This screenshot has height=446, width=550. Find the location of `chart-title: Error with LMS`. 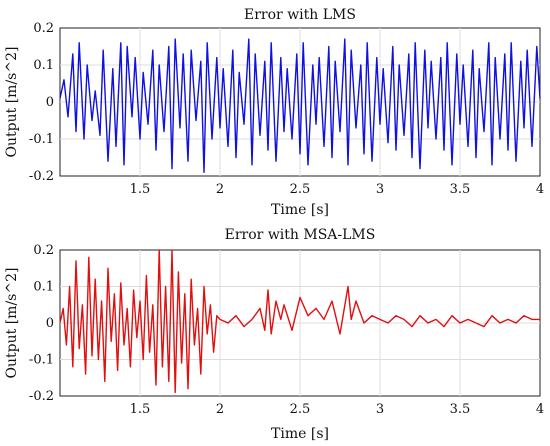

chart-title: Error with LMS is located at coordinates (300, 15).